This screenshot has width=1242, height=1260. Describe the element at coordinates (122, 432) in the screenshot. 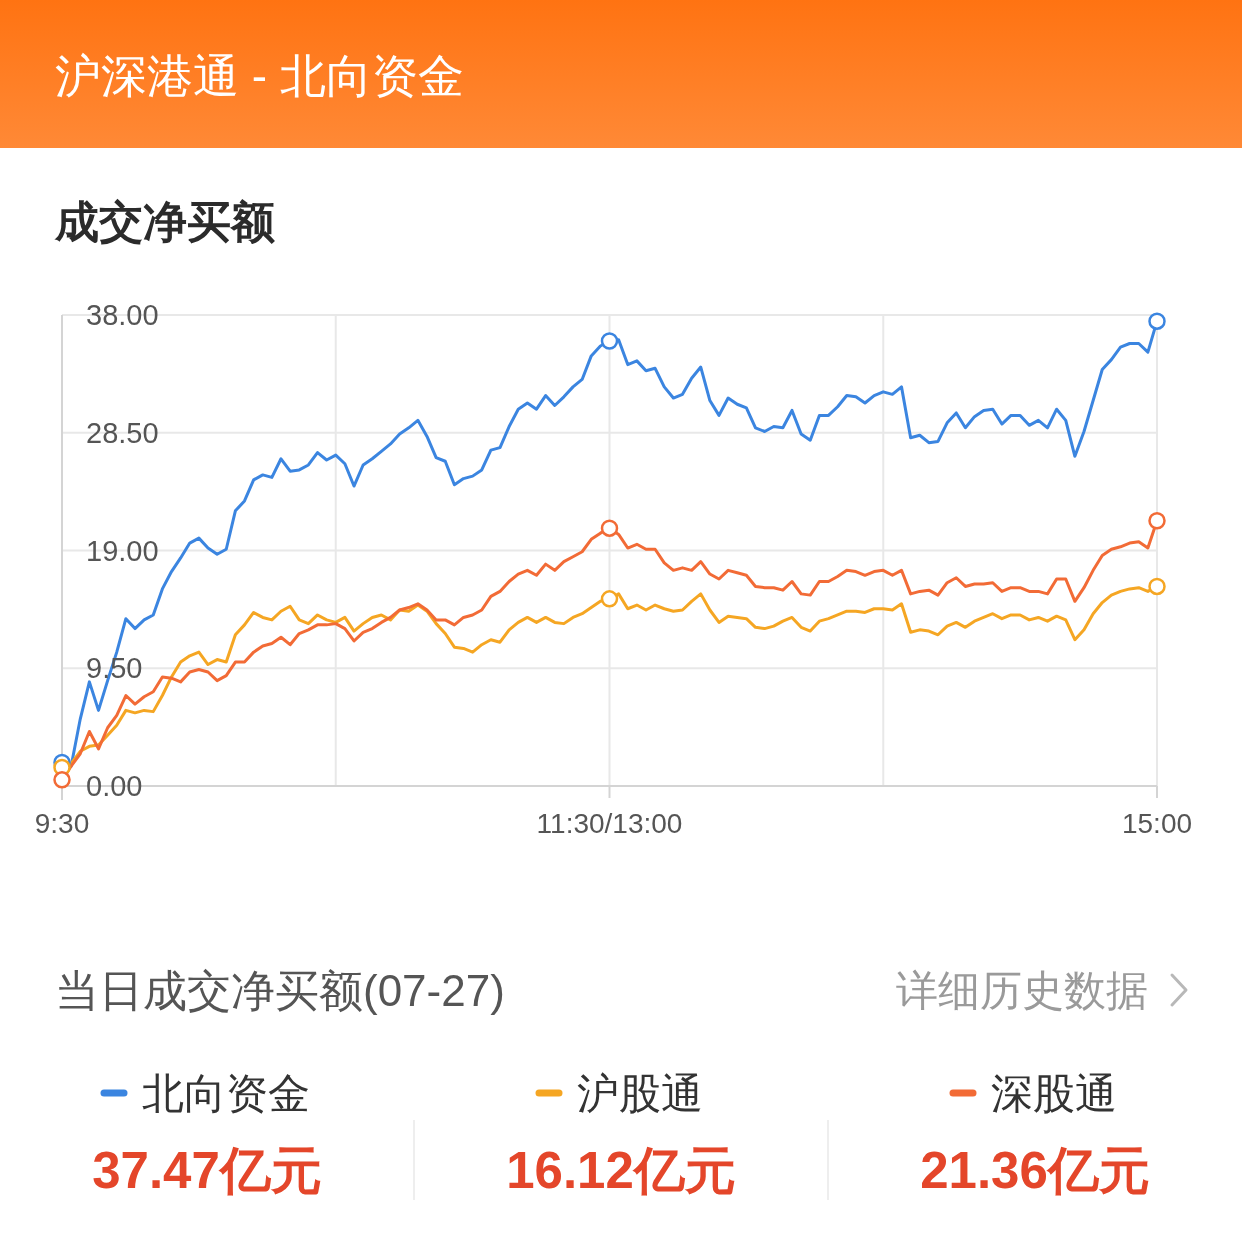

I see `y-tick-label: 28.50` at that location.